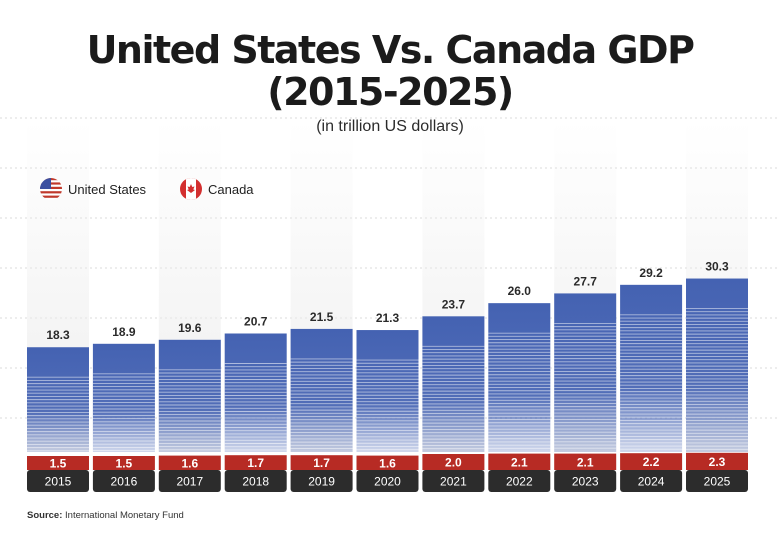 This screenshot has width=780, height=538. I want to click on source-note: Source: International Monetary Fund, so click(105, 515).